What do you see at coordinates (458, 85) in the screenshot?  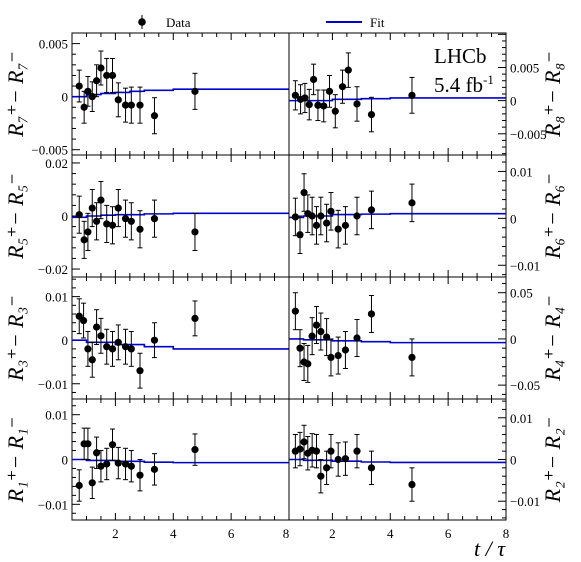 I see `luminosity-value: 5.4 fb` at bounding box center [458, 85].